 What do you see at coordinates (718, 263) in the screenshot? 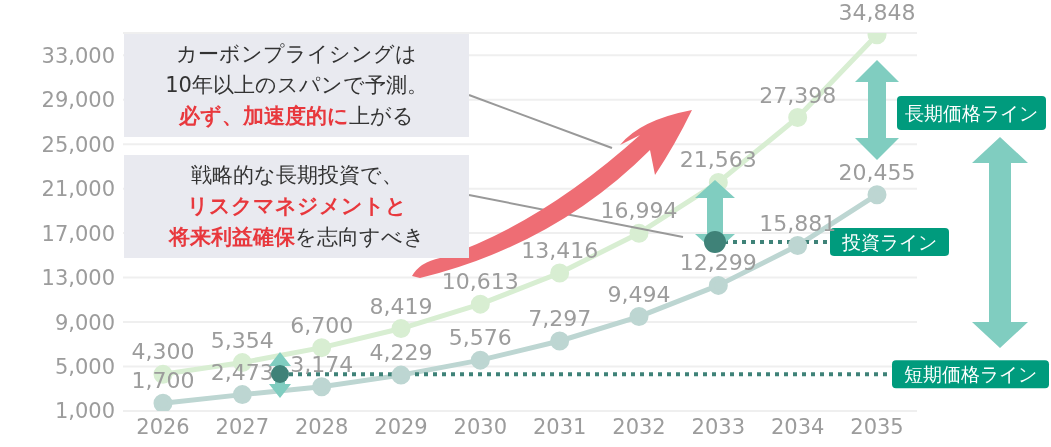
I see `data-label: 12,299` at bounding box center [718, 263].